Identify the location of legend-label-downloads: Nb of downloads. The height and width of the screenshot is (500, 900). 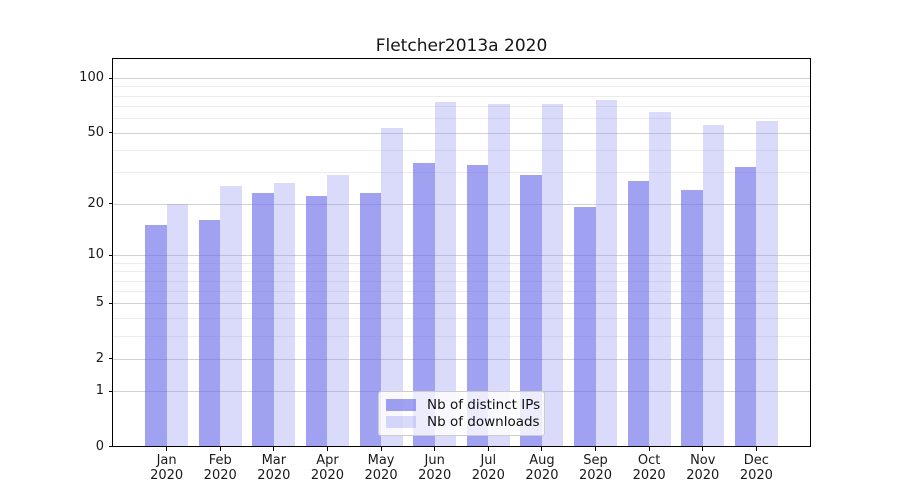
(483, 422).